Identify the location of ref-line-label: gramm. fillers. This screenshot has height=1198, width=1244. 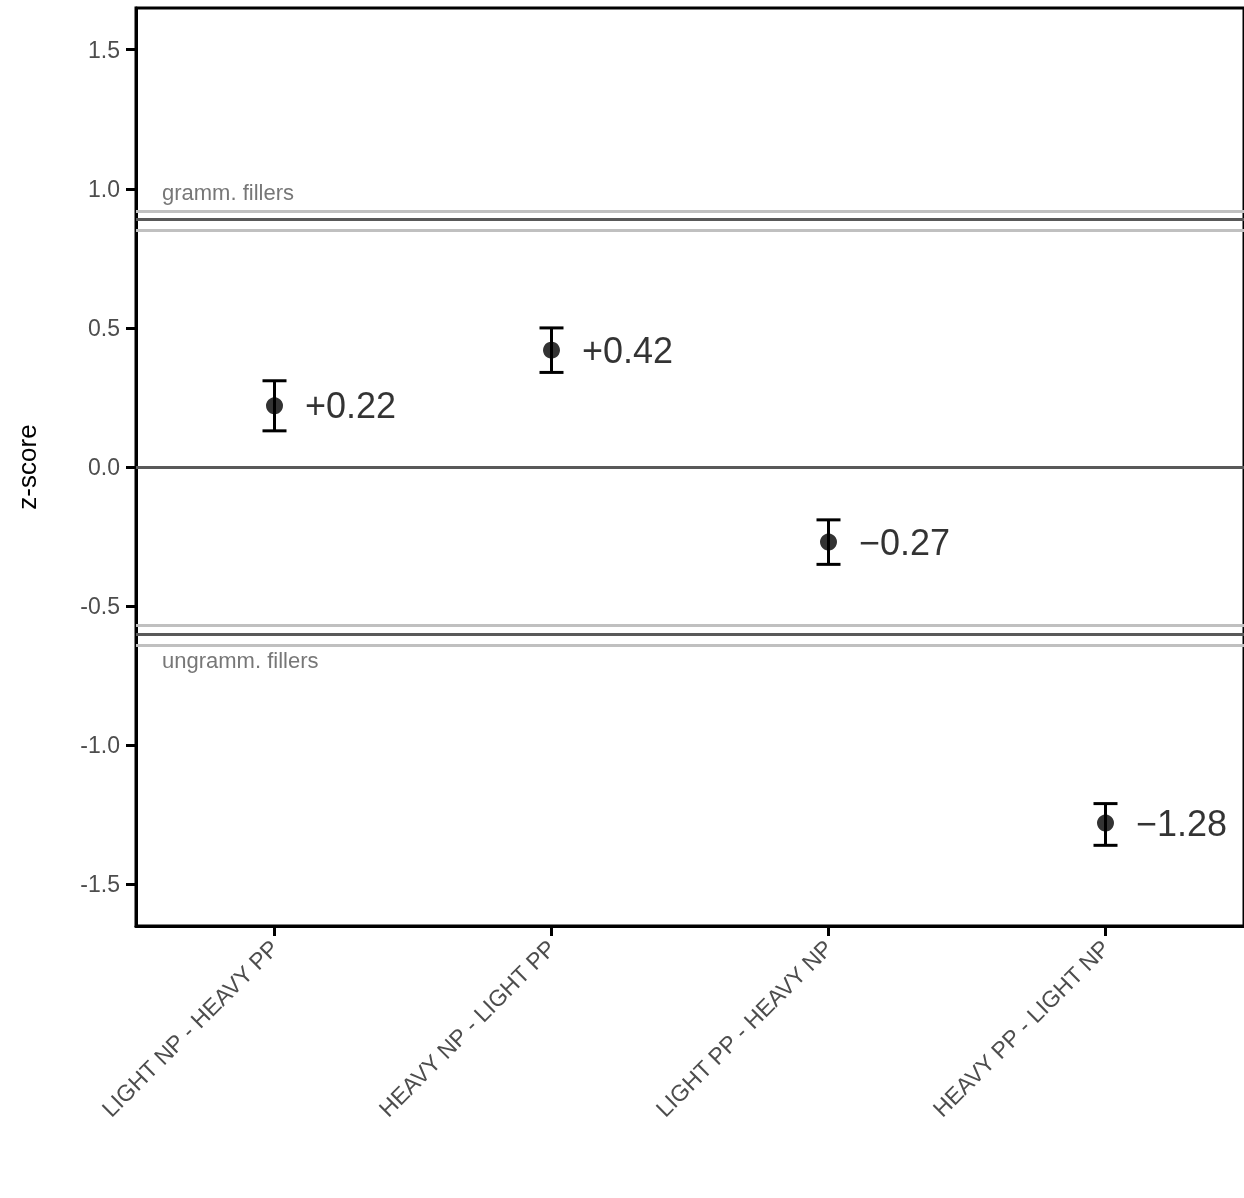
(228, 192).